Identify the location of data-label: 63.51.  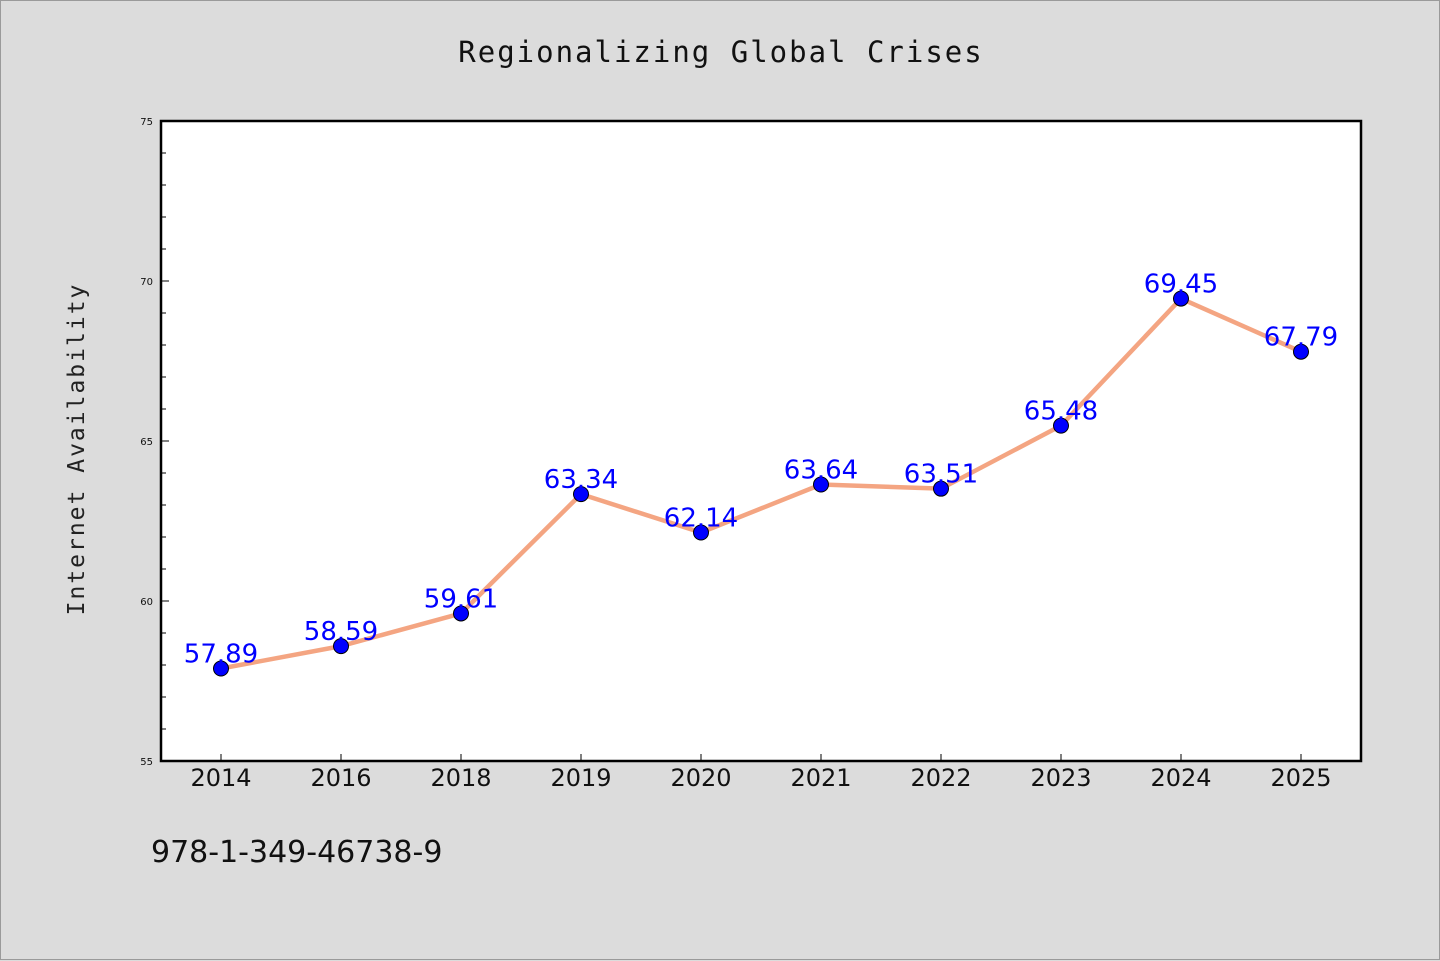
(941, 475).